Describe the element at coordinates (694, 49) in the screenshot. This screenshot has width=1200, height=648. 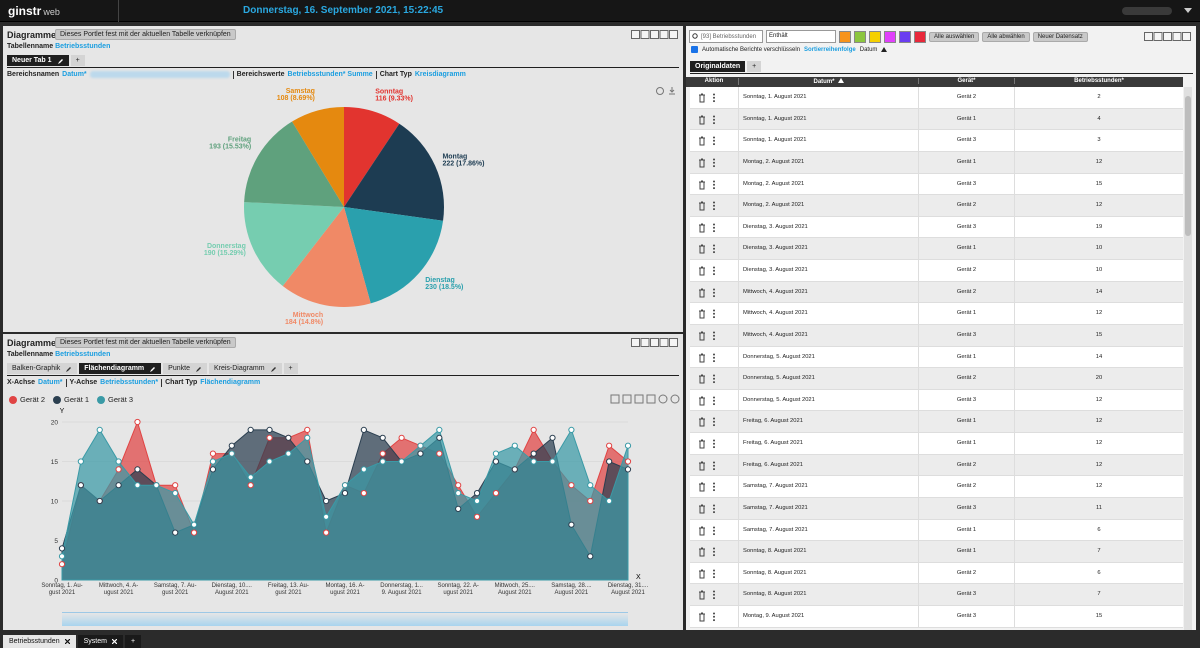
I see `checkbox` at that location.